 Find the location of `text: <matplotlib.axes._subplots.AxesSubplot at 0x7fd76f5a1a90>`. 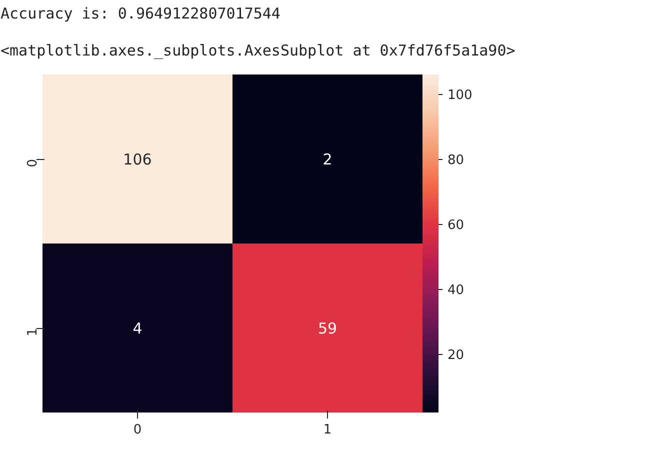

text: <matplotlib.axes._subplots.AxesSubplot at 0x7fd76f5a1a90> is located at coordinates (258, 51).